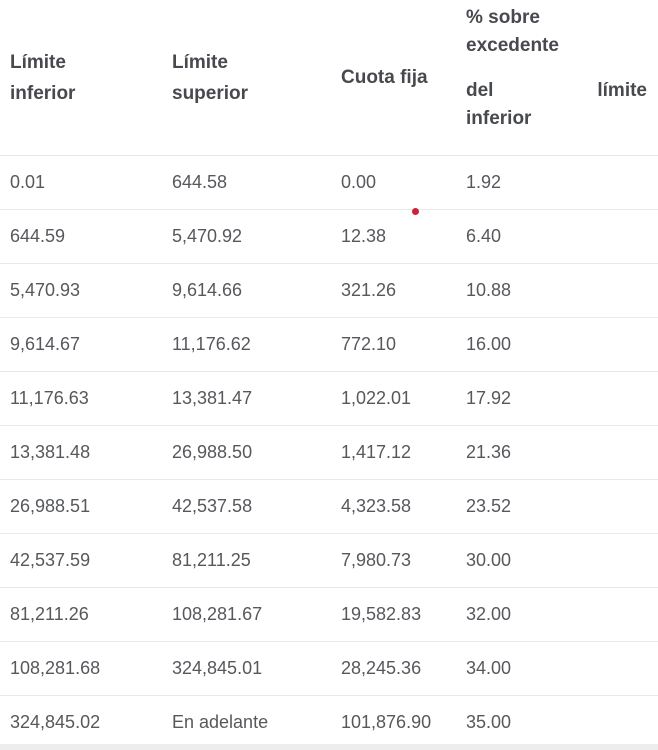 The width and height of the screenshot is (658, 750). What do you see at coordinates (489, 560) in the screenshot?
I see `cell-porcentaje: 30.00` at bounding box center [489, 560].